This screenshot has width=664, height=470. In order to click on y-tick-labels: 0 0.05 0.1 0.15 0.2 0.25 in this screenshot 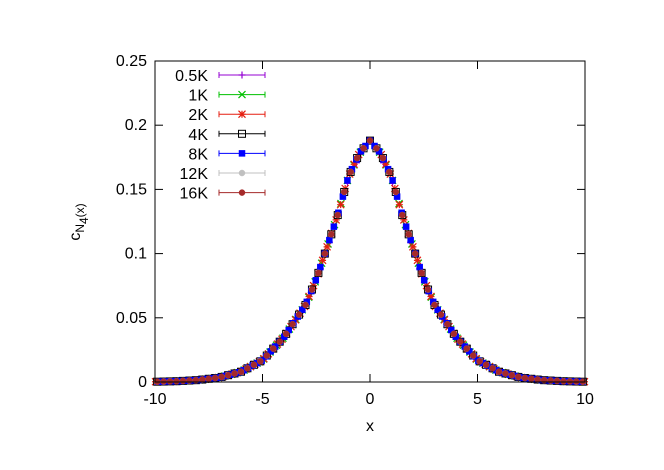, I will do `click(131, 222)`.